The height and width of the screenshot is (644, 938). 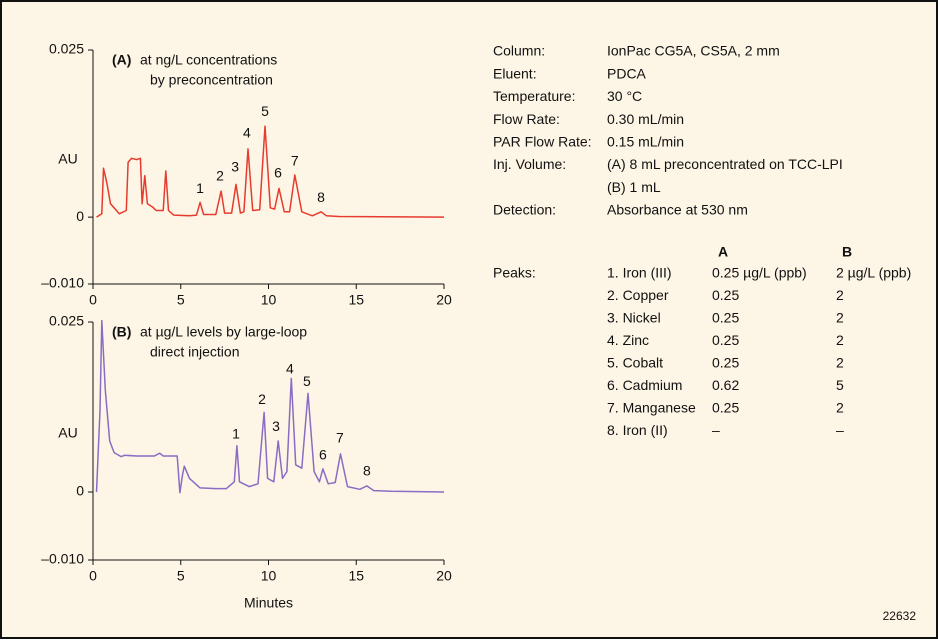 What do you see at coordinates (515, 73) in the screenshot?
I see `condition-label: Eluent:` at bounding box center [515, 73].